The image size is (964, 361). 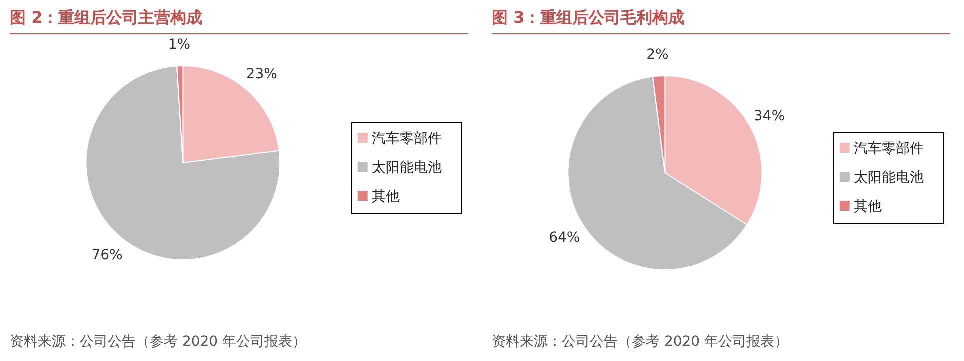 What do you see at coordinates (183, 163) in the screenshot?
I see `pie-slice` at bounding box center [183, 163].